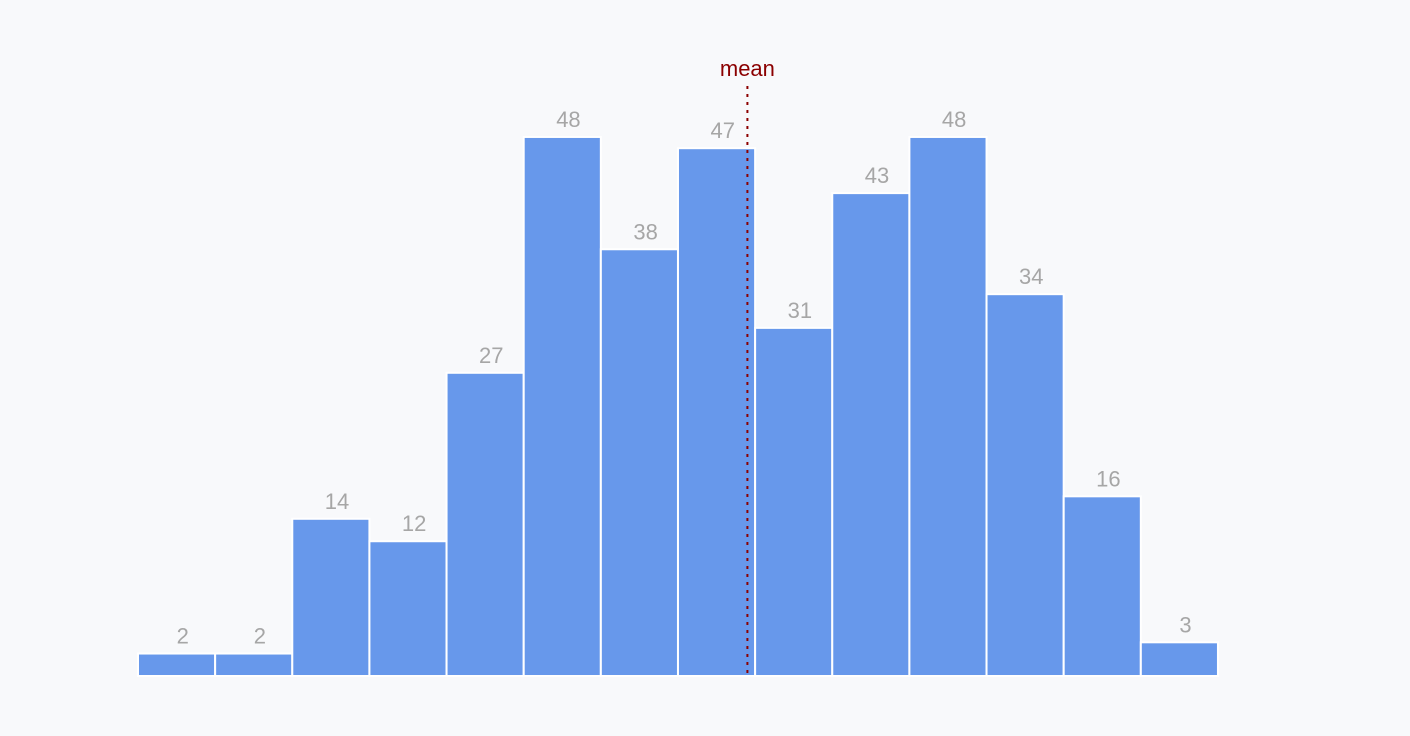 The width and height of the screenshot is (1410, 736). Describe the element at coordinates (877, 175) in the screenshot. I see `bar-value-label-10: 43` at that location.